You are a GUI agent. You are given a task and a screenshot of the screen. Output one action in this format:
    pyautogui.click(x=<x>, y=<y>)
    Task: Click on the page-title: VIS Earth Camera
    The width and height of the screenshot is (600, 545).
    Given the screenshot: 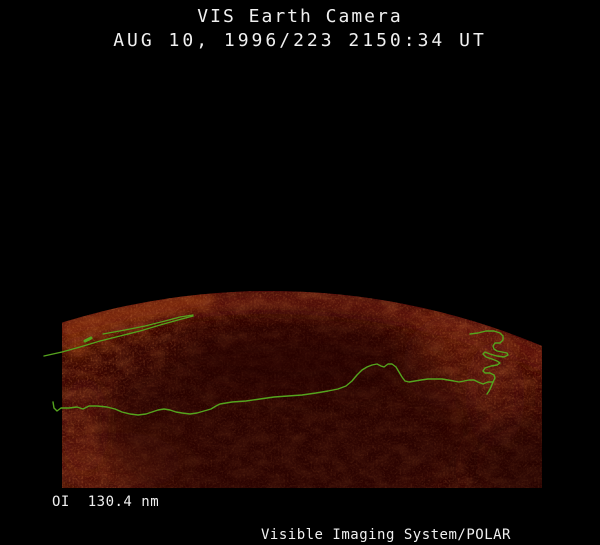 What is the action you would take?
    pyautogui.click(x=300, y=16)
    